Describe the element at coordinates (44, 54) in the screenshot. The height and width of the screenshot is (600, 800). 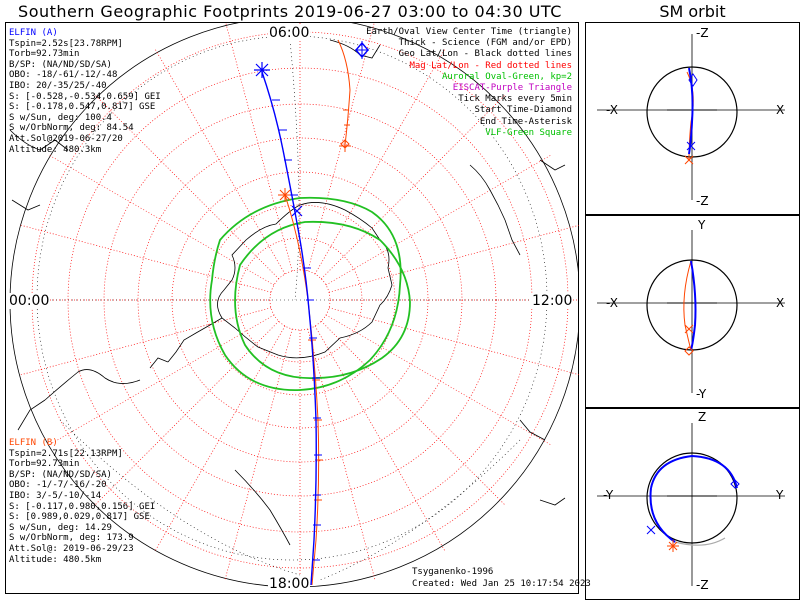
I see `elfin-a-line: Torb=92.73min` at that location.